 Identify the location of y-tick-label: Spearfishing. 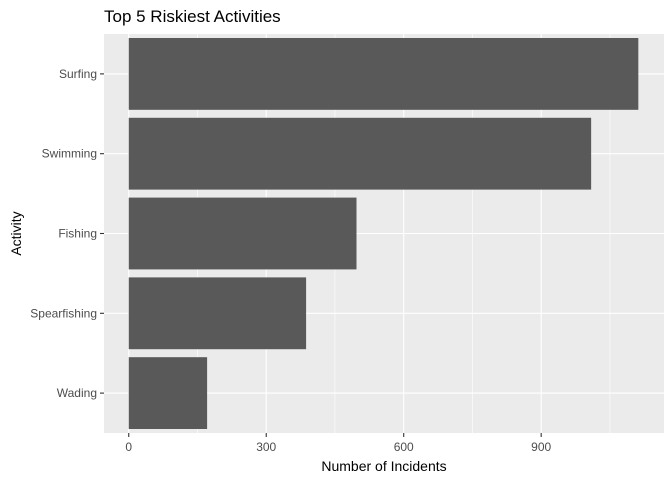
(63, 313).